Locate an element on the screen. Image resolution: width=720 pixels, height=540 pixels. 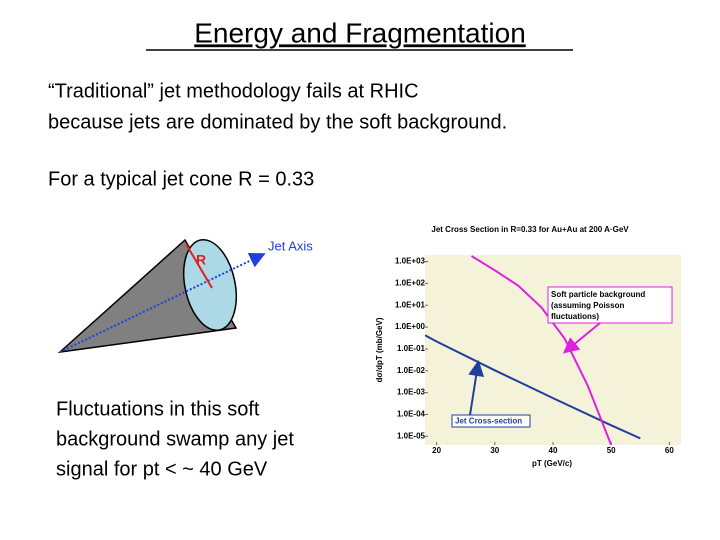
radius-line is located at coordinates (199, 266).